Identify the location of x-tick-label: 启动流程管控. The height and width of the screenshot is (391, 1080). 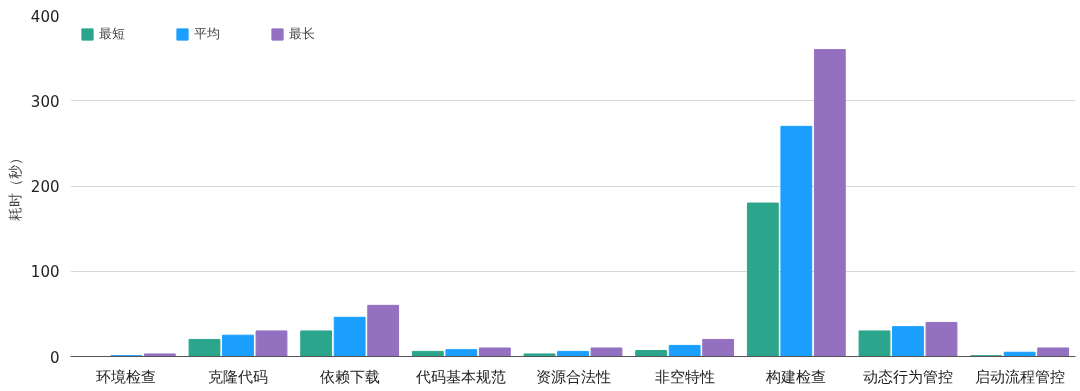
(1019, 376).